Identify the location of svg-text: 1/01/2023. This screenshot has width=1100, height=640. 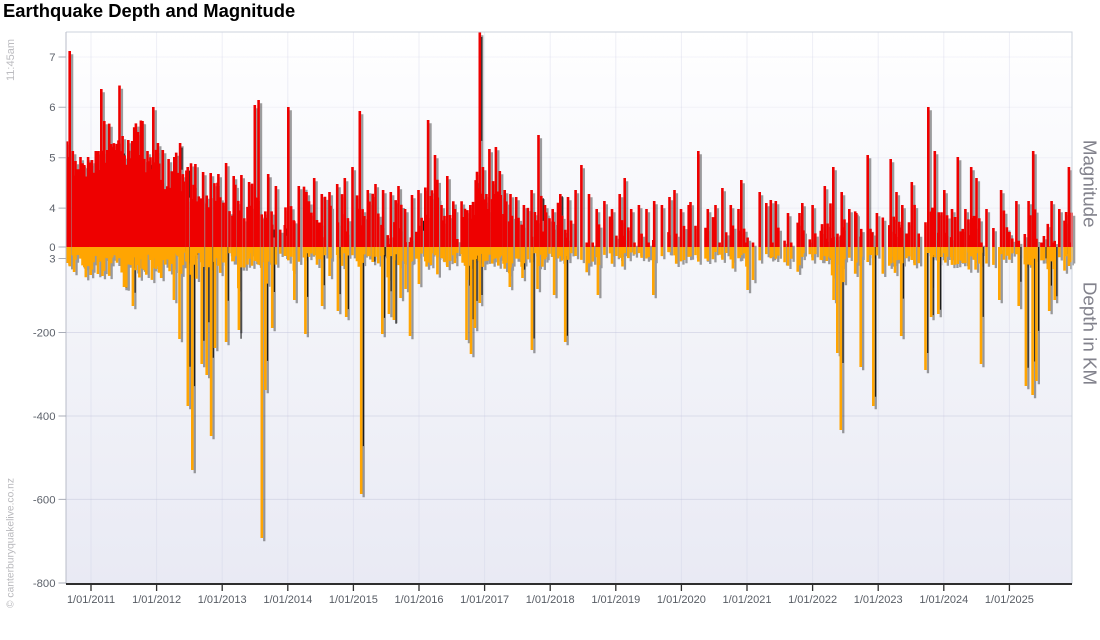
(878, 600).